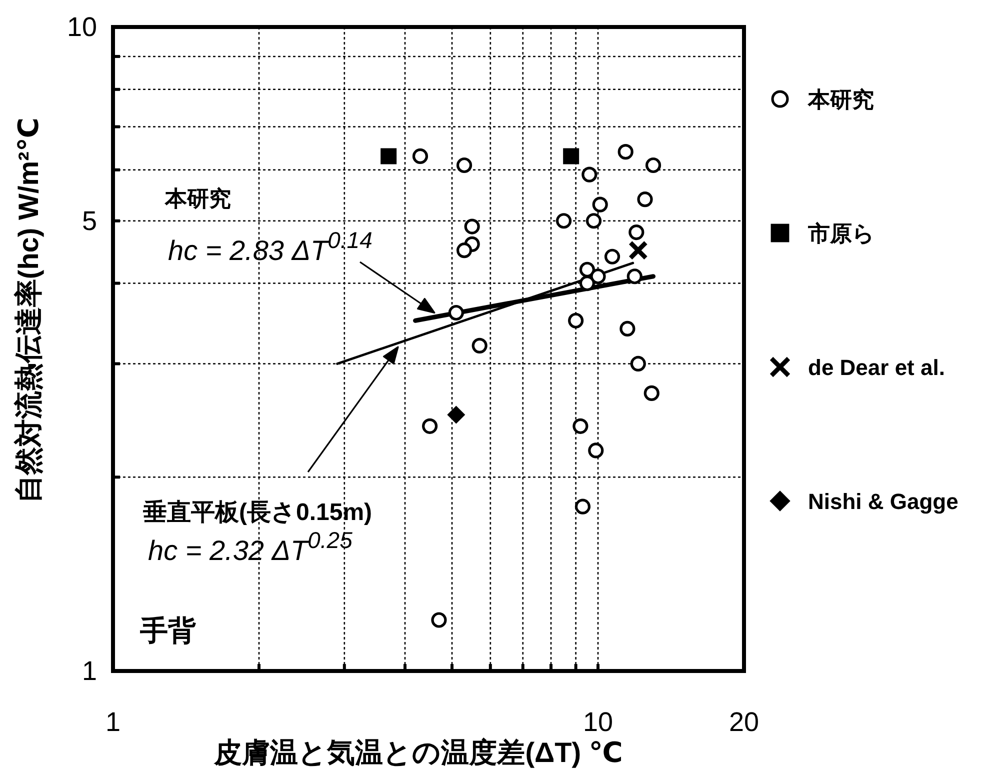  Describe the element at coordinates (598, 722) in the screenshot. I see `x-tick-label: 10` at that location.